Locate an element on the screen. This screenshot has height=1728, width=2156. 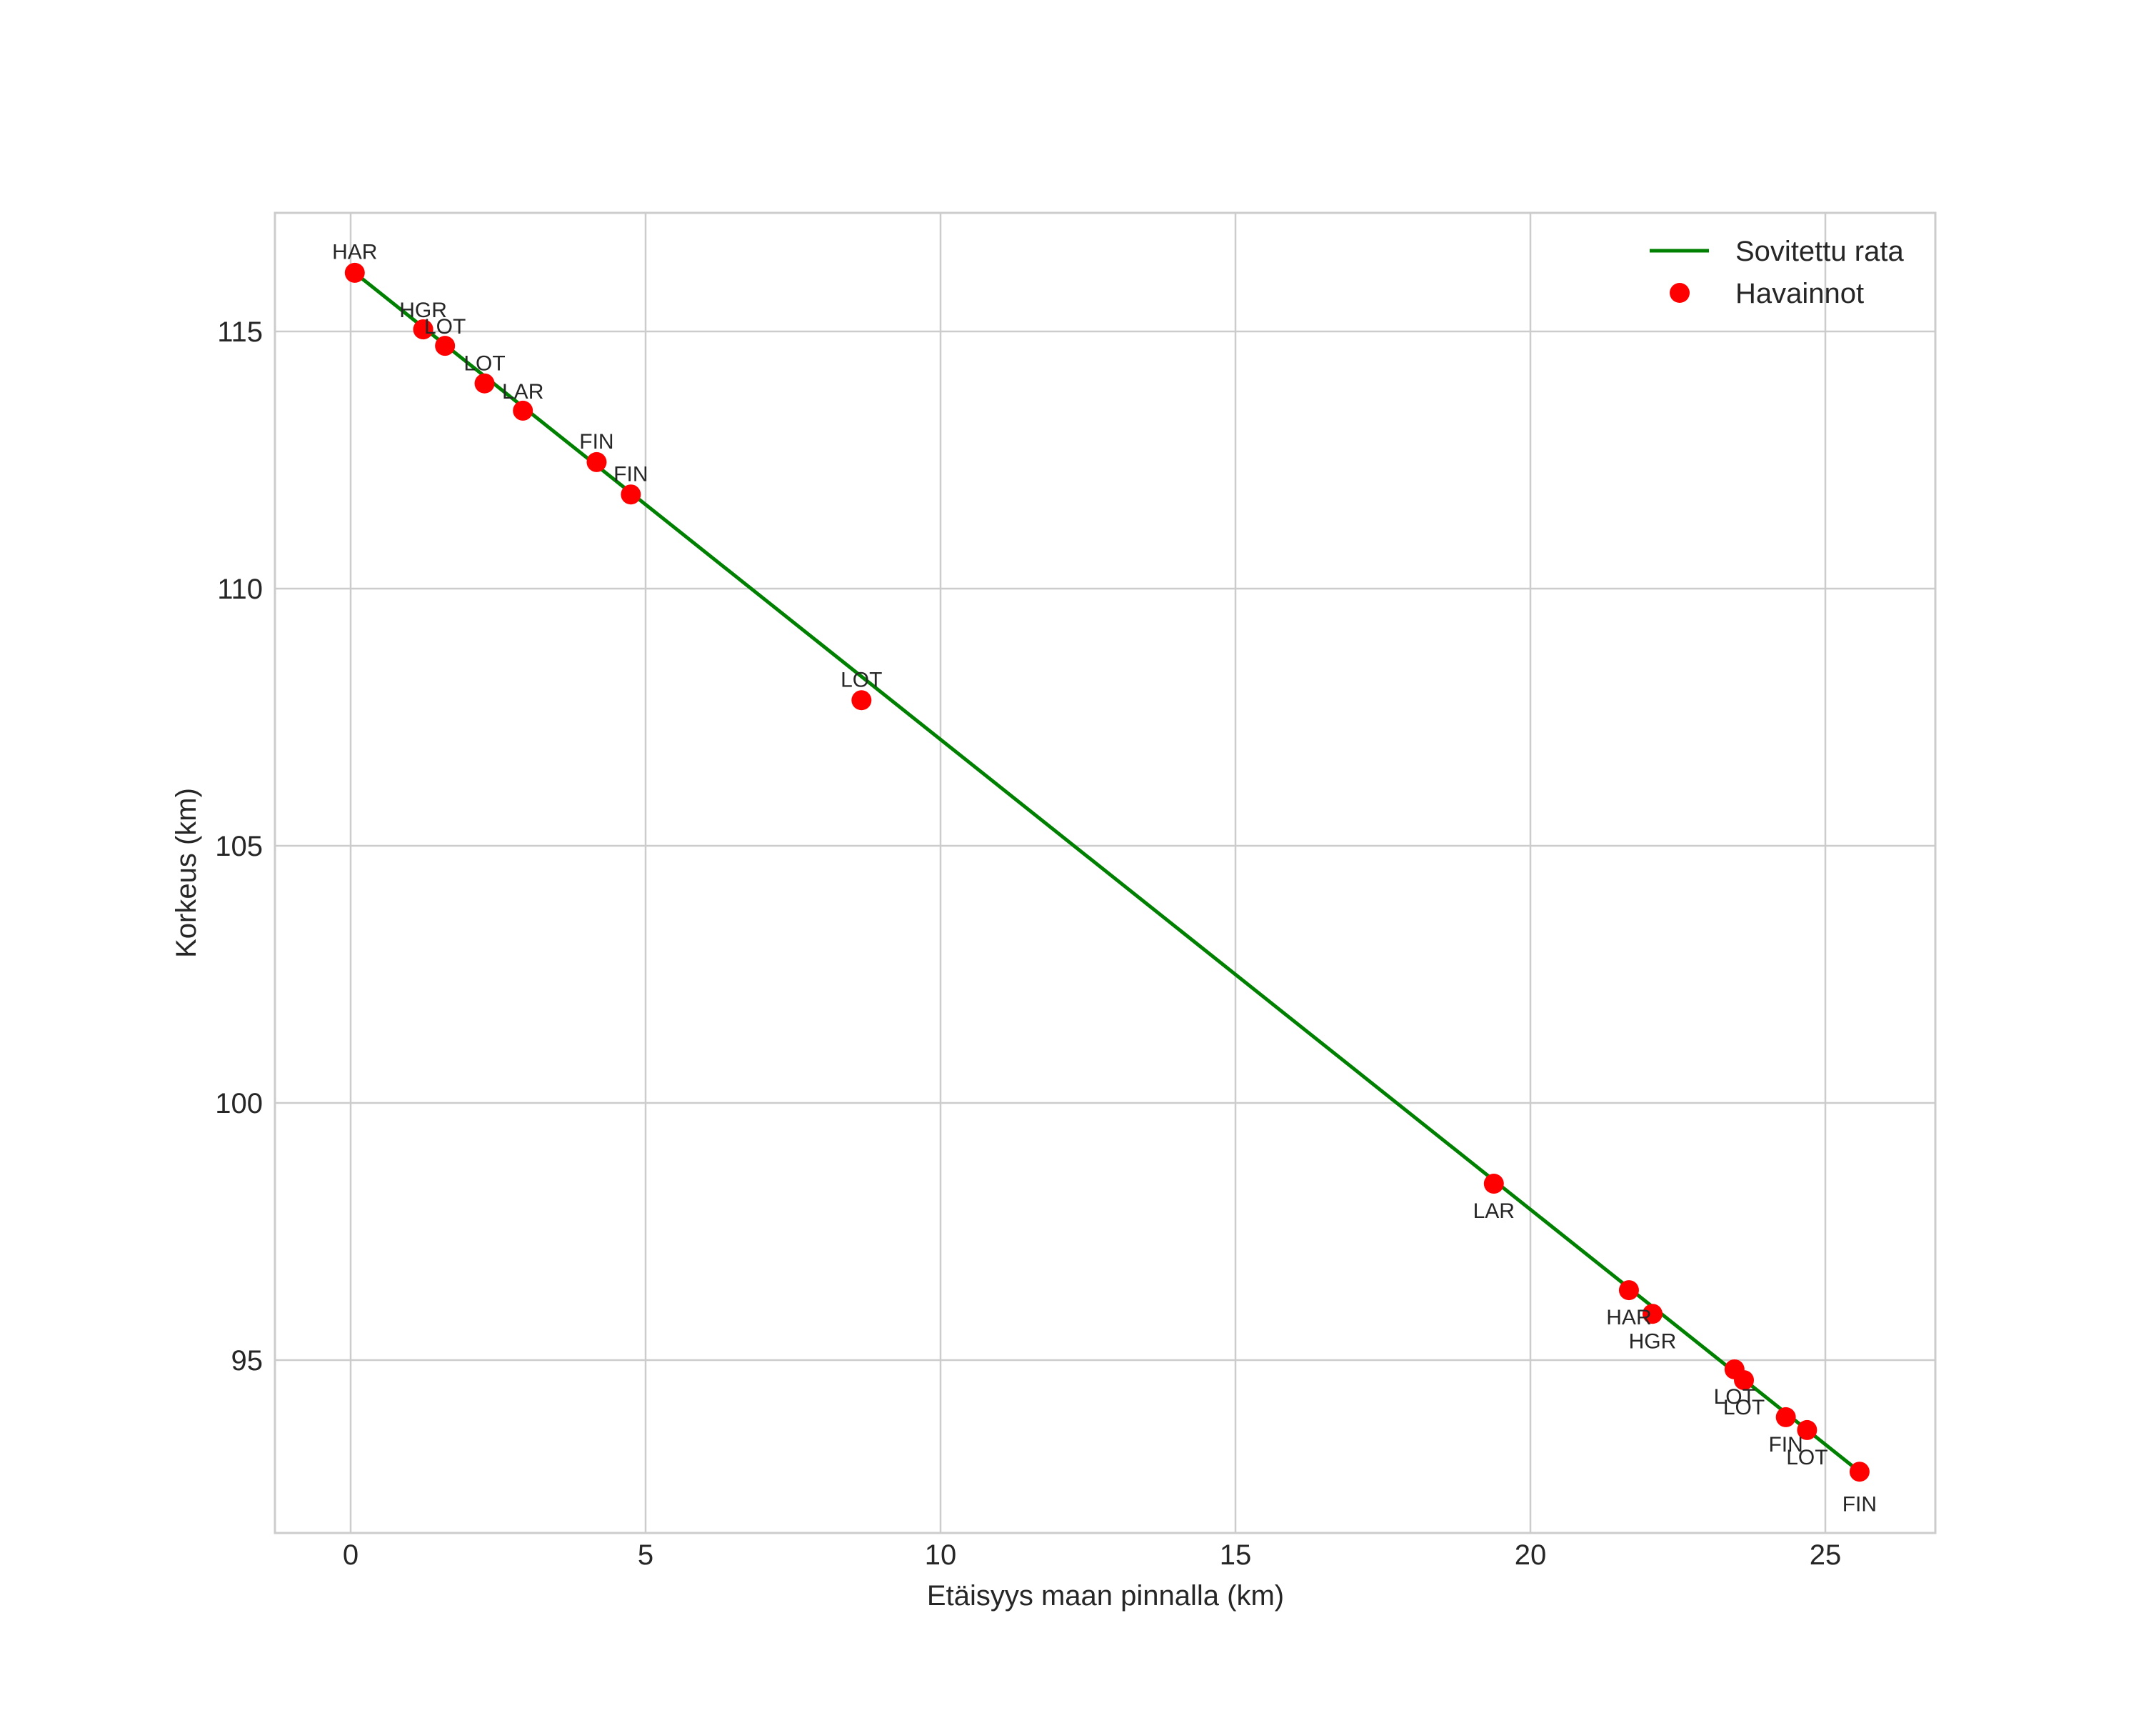
legend-label-fit: Sovitettu rata is located at coordinates (1820, 251).